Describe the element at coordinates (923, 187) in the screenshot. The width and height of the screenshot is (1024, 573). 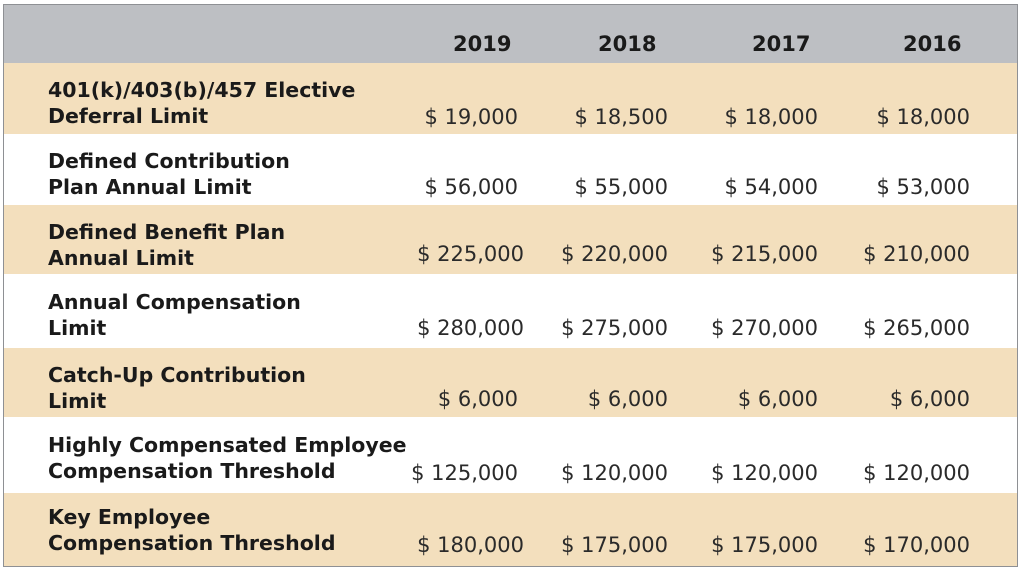
I see `value-2016: $ 53,000` at that location.